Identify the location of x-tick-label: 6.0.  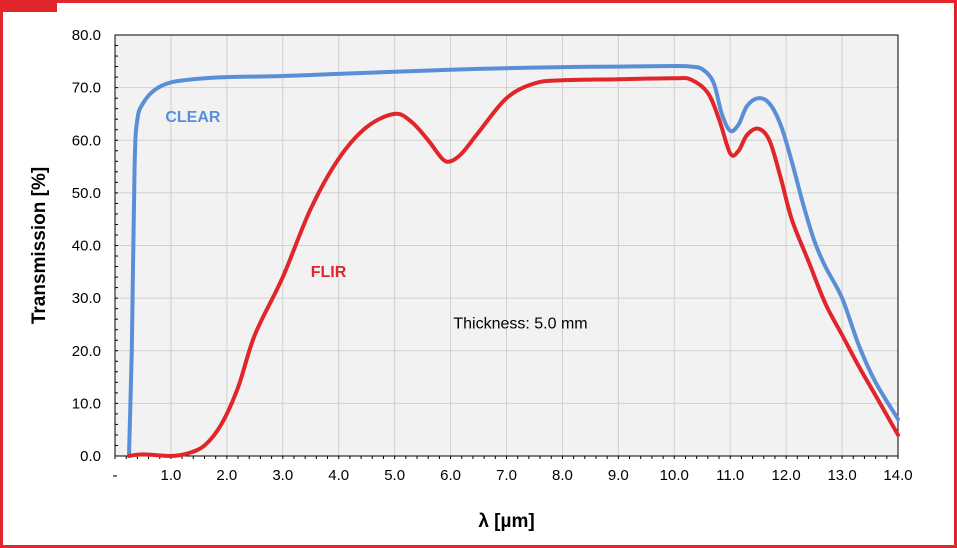
(450, 475).